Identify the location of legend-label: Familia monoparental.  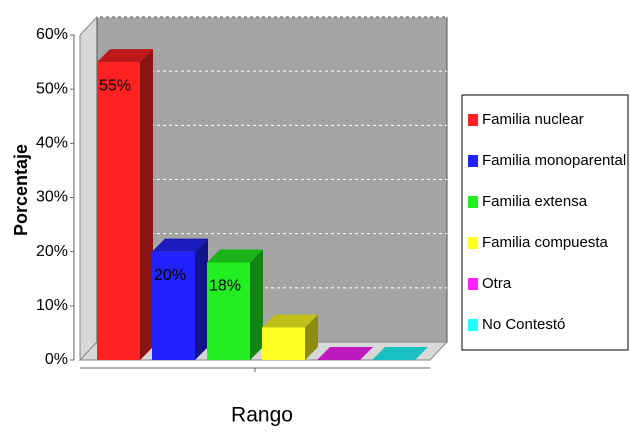
(554, 160).